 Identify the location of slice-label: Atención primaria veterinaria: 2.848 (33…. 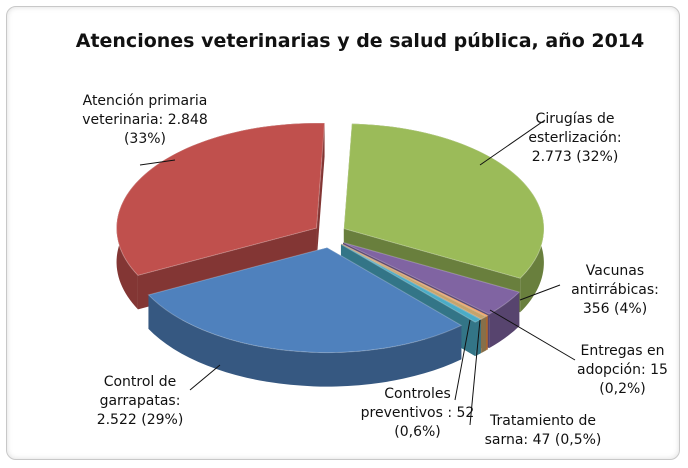
(145, 120).